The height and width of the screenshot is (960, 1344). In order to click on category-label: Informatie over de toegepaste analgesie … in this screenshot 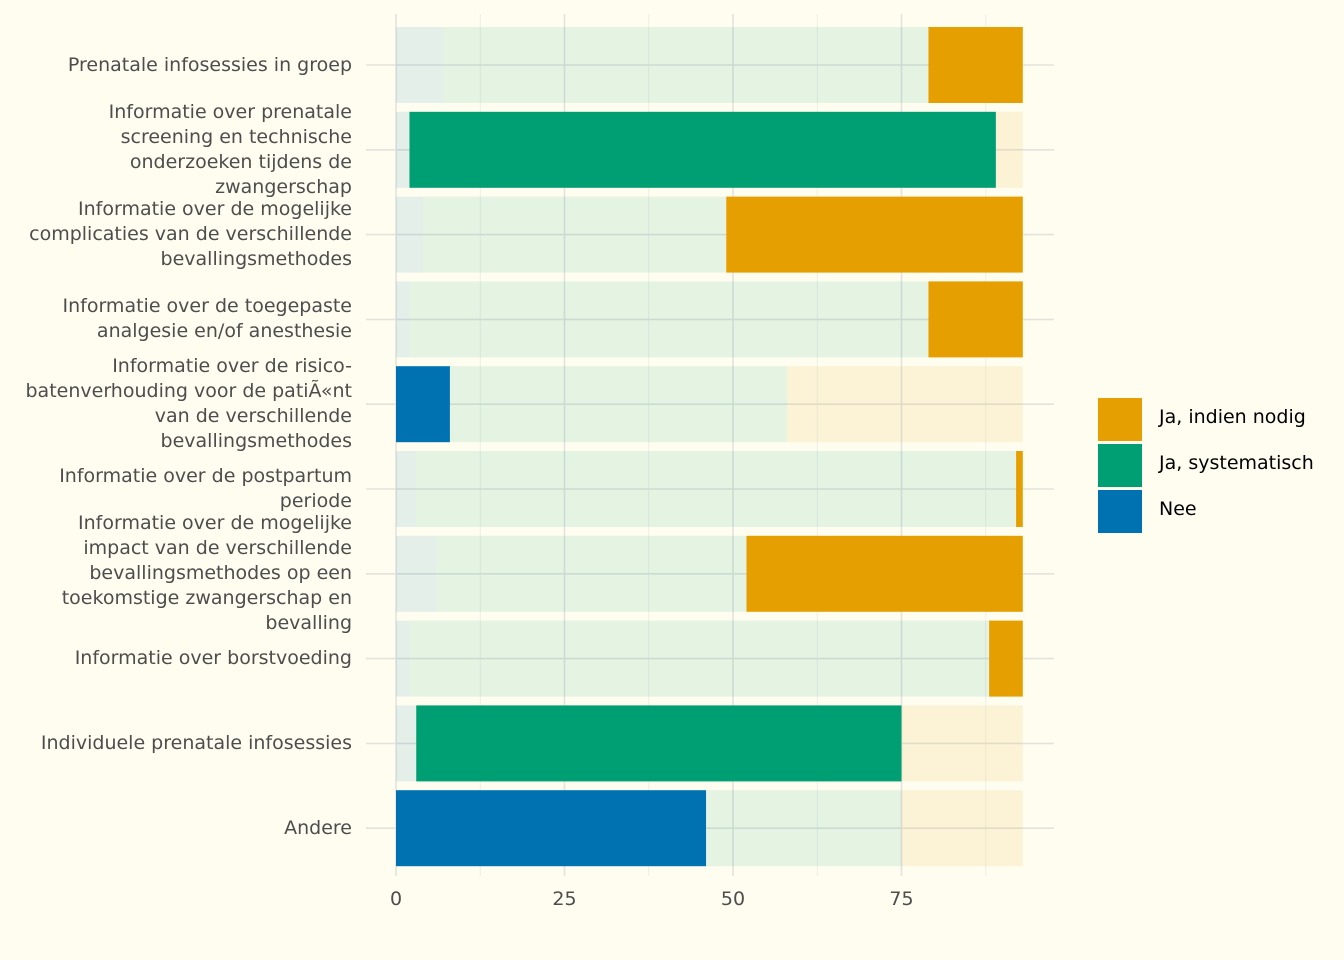, I will do `click(207, 319)`.